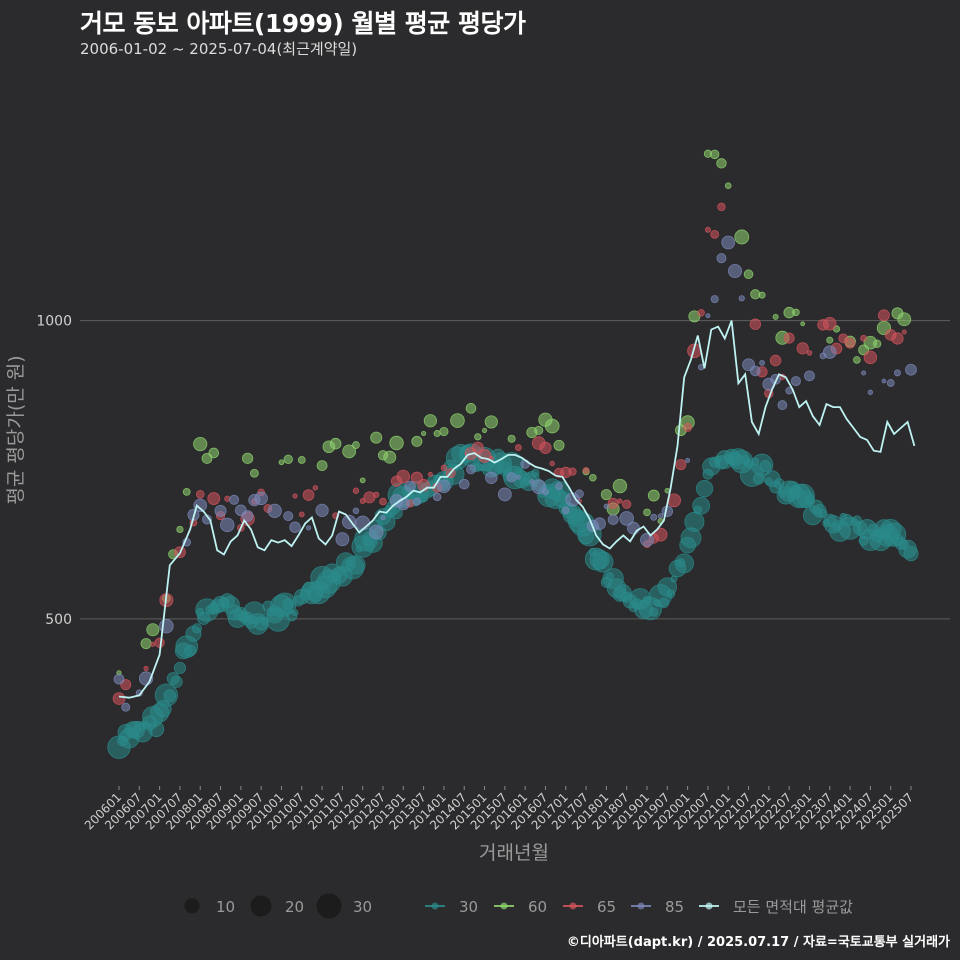 The height and width of the screenshot is (960, 960). I want to click on legend-series-label: 30, so click(468, 907).